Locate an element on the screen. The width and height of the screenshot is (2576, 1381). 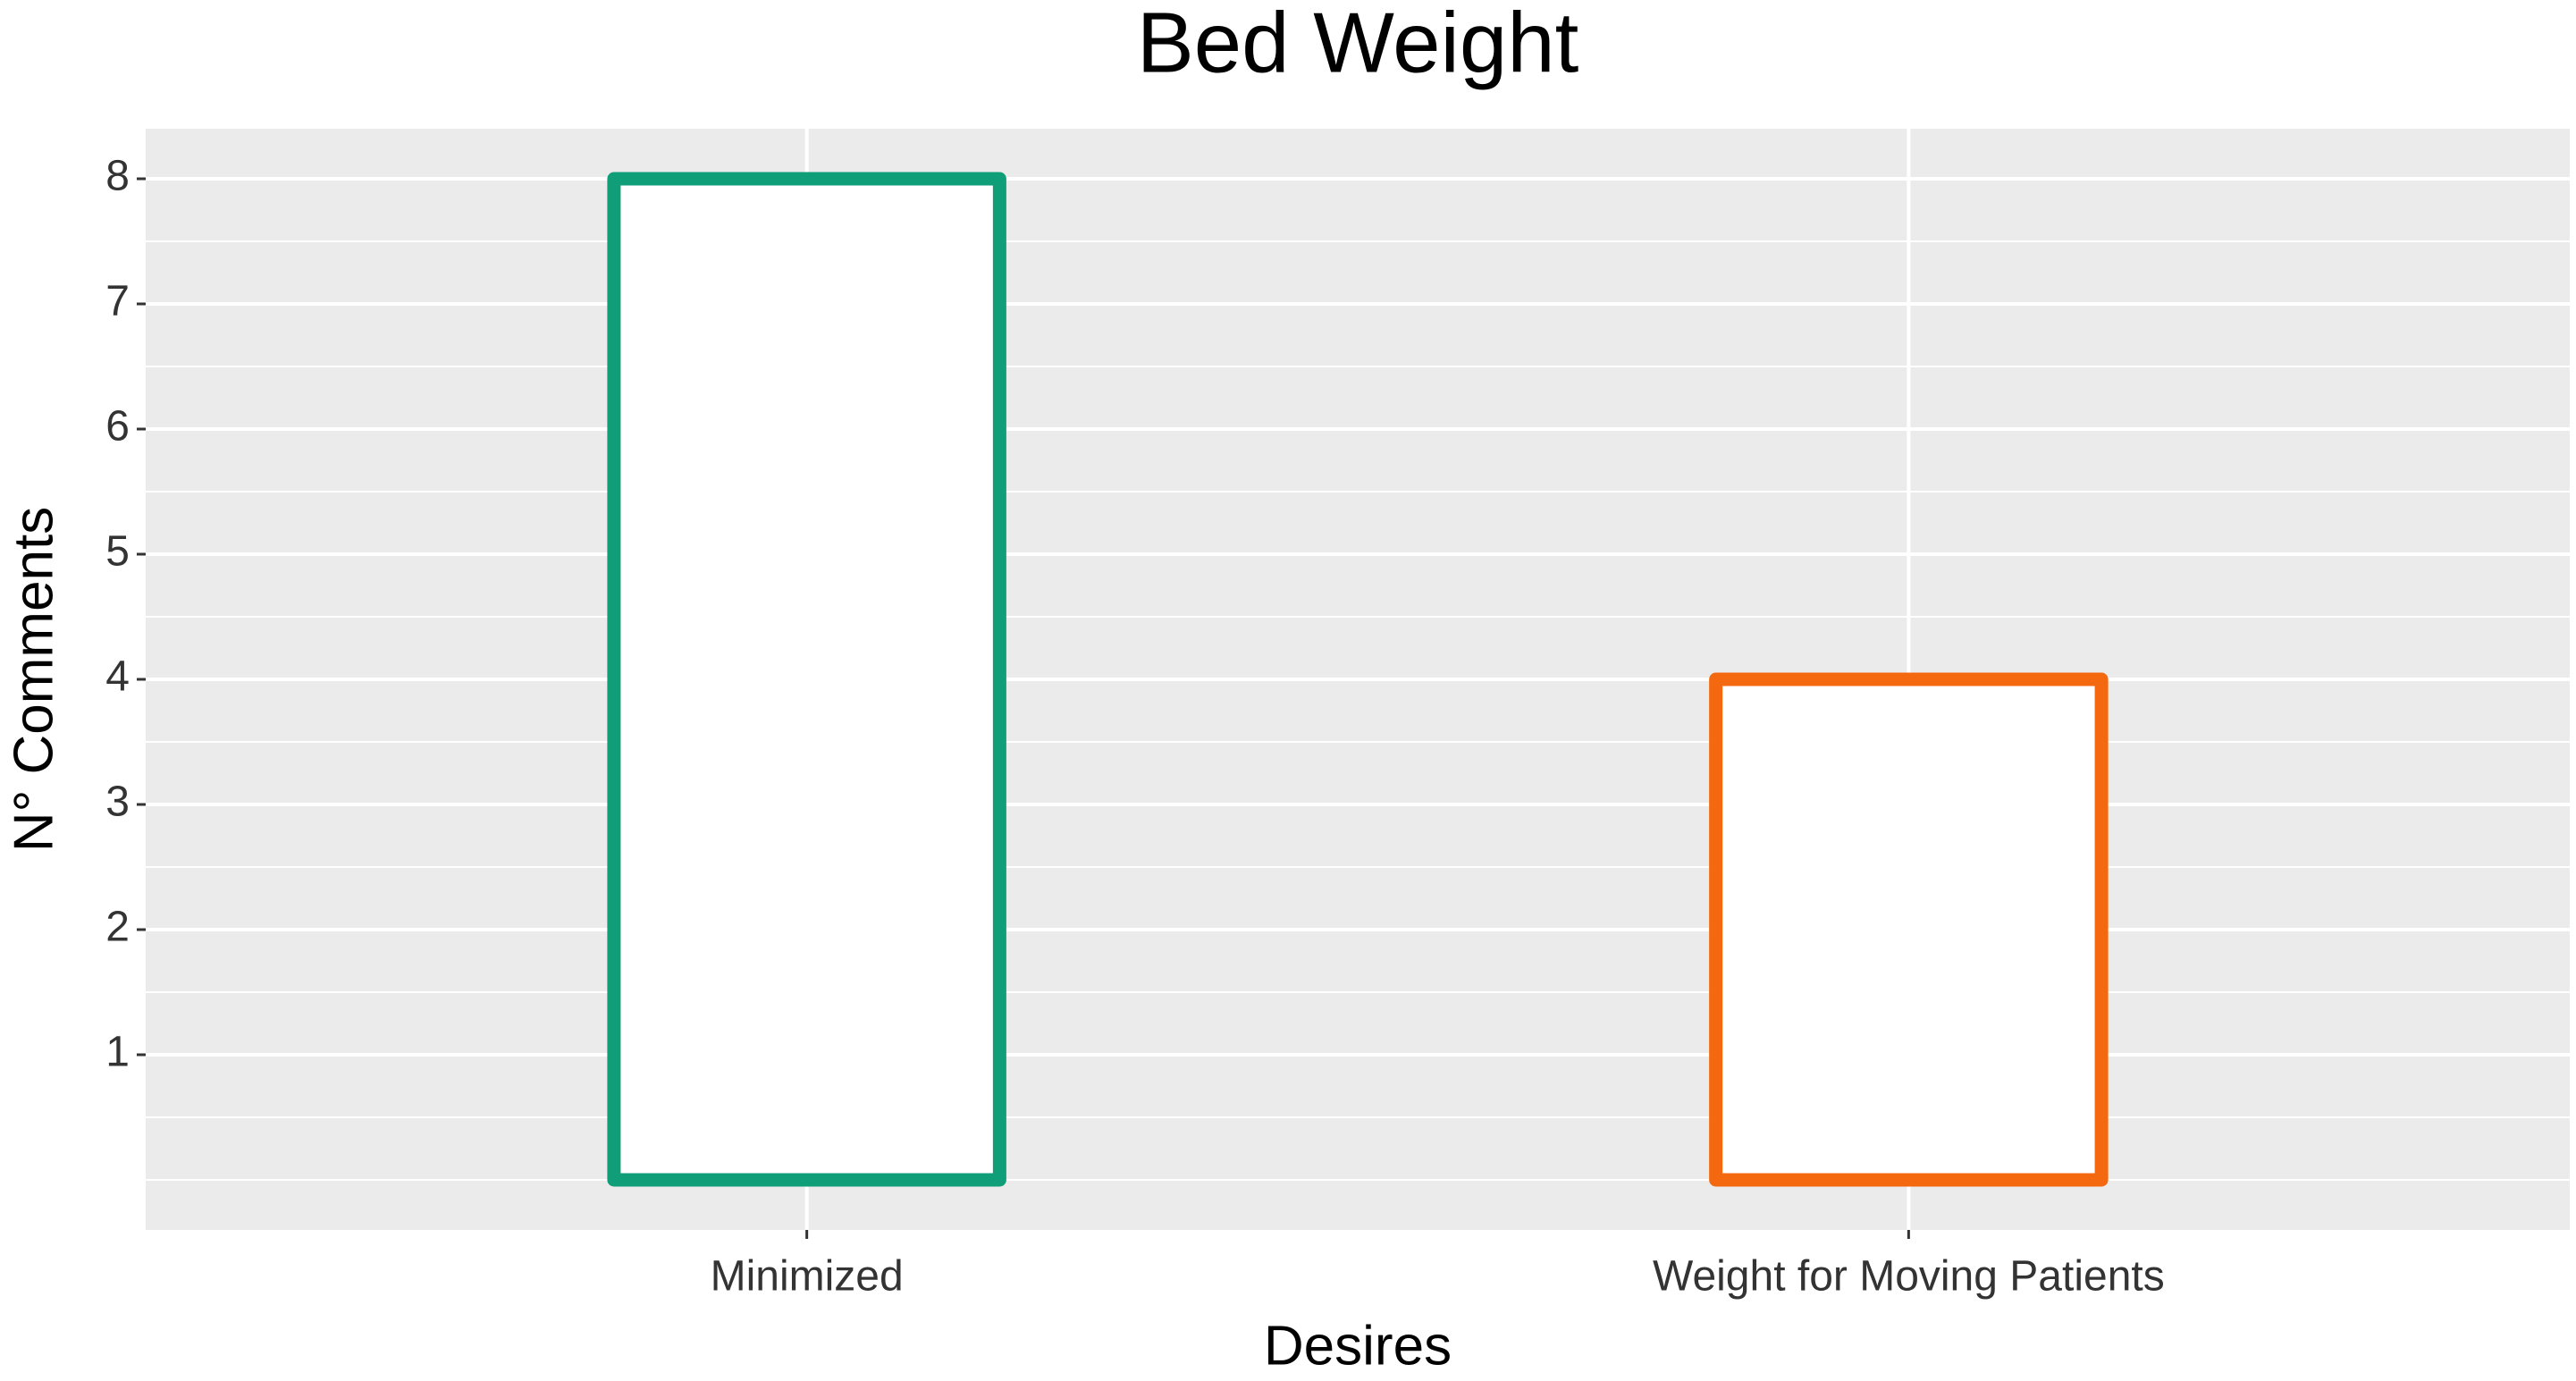
chart-title: Bed Weight is located at coordinates (1358, 45).